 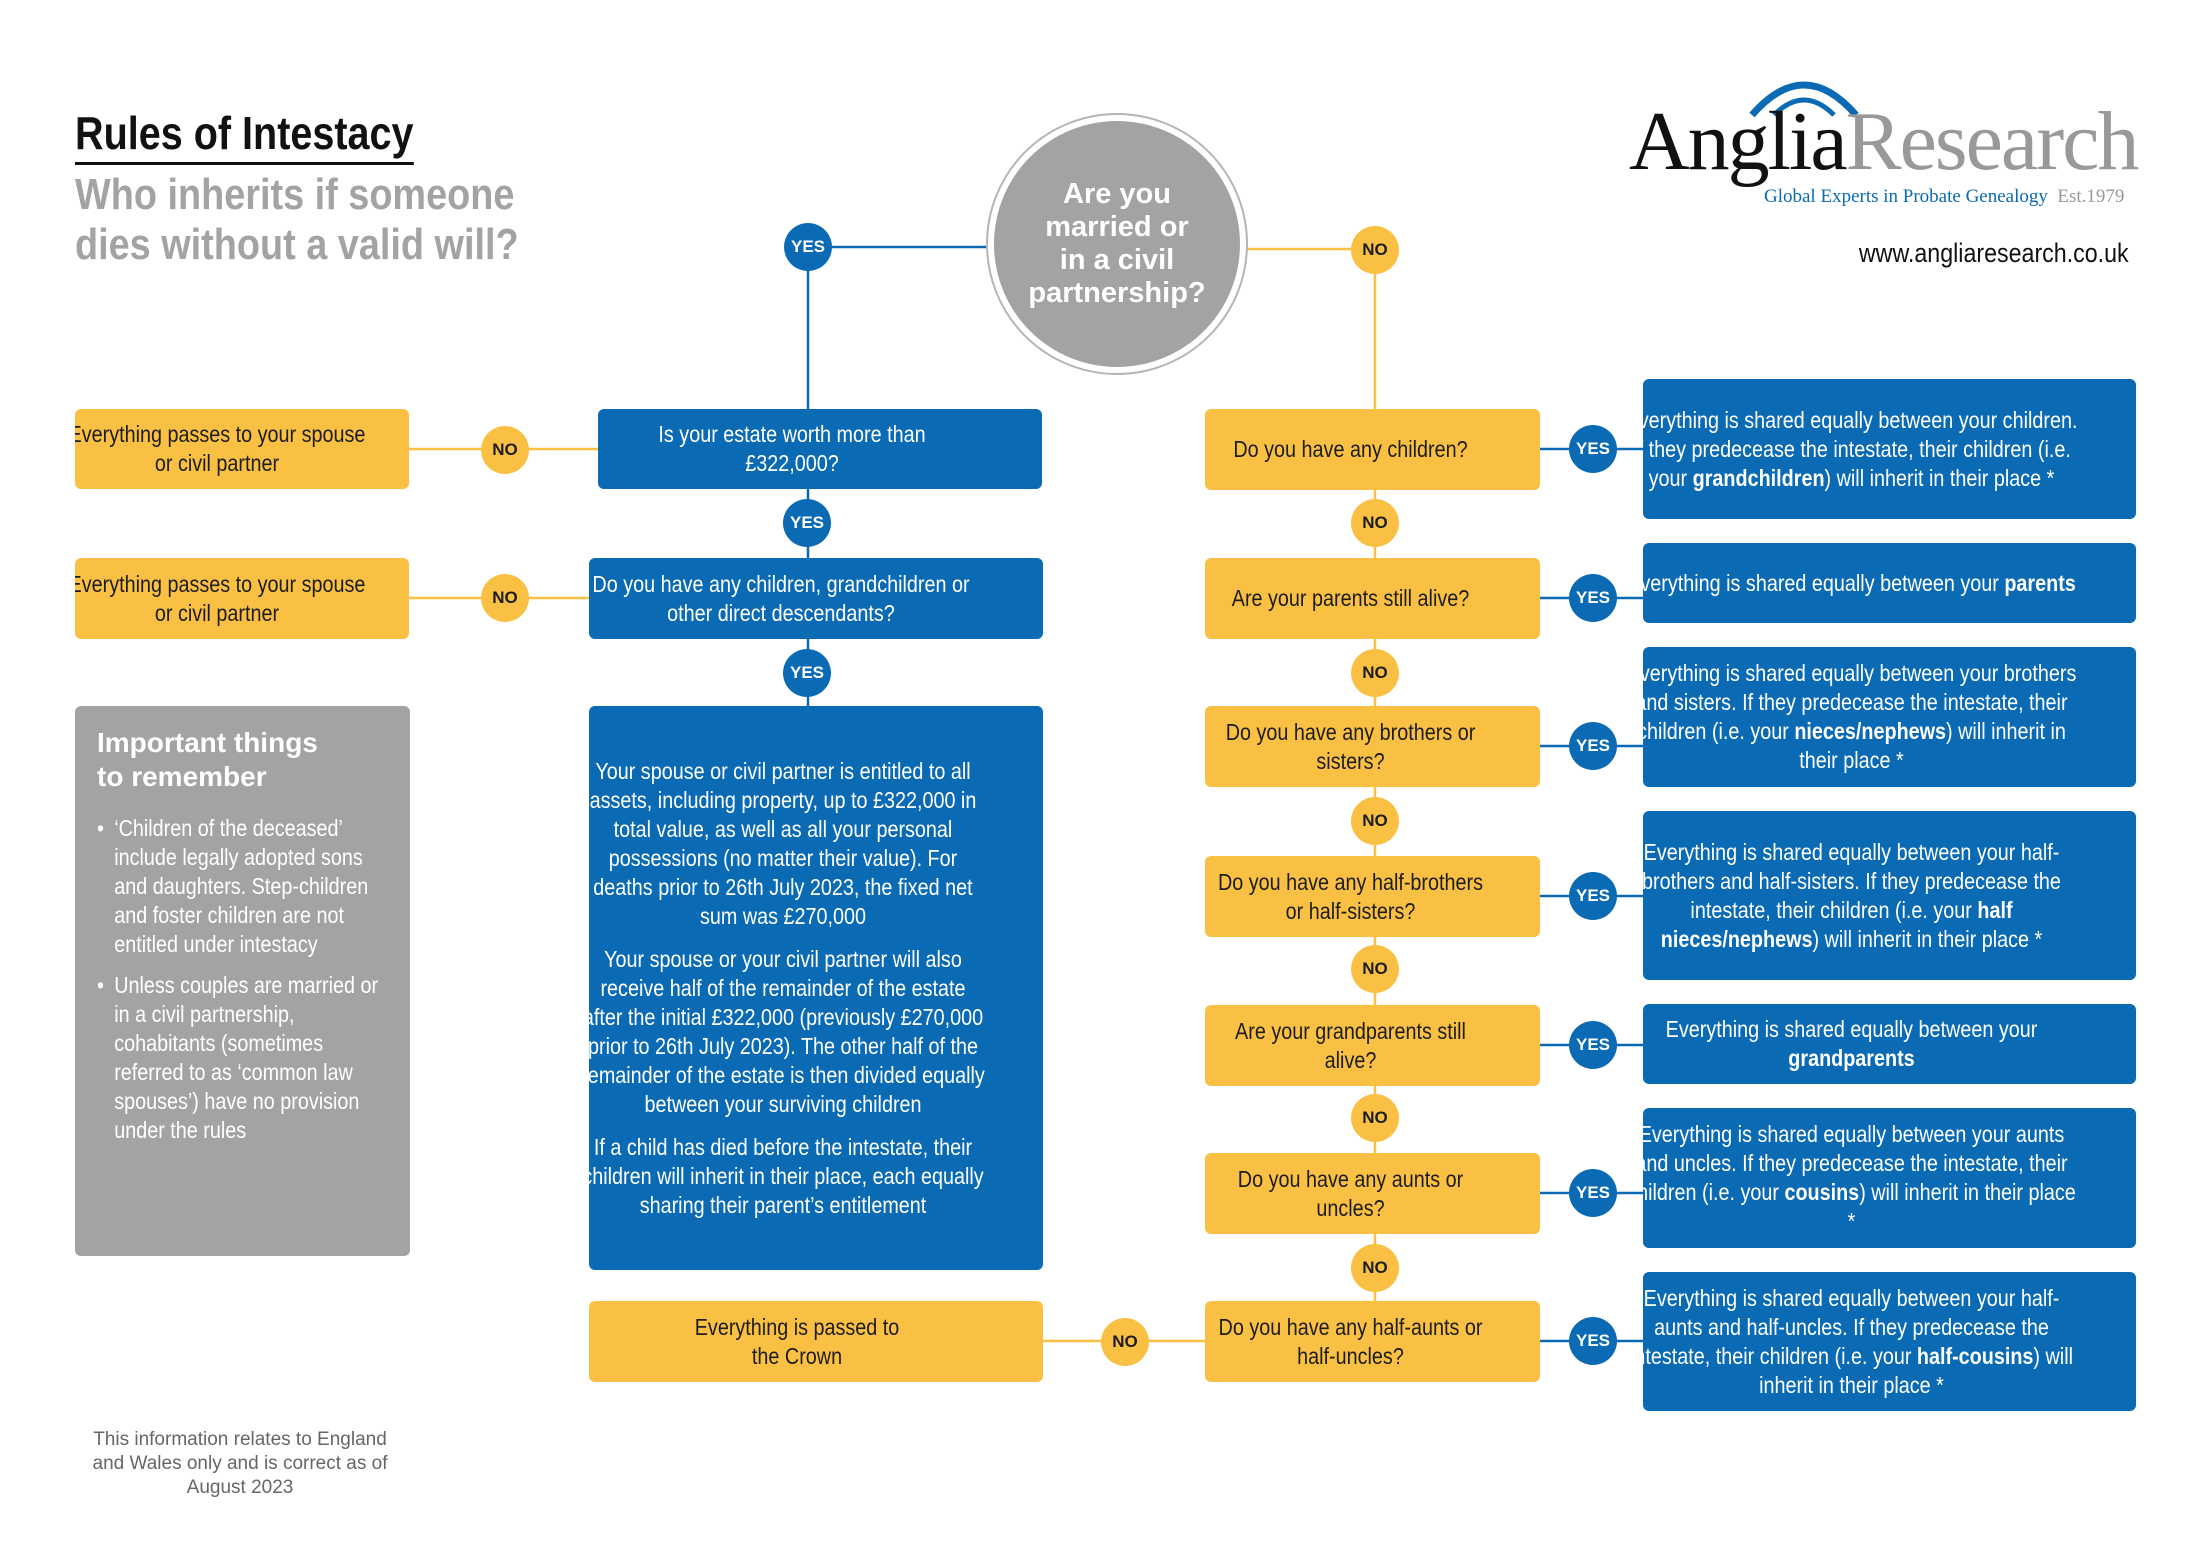 What do you see at coordinates (1350, 1193) in the screenshot?
I see `question-text: Do you have any aunts or uncles?` at bounding box center [1350, 1193].